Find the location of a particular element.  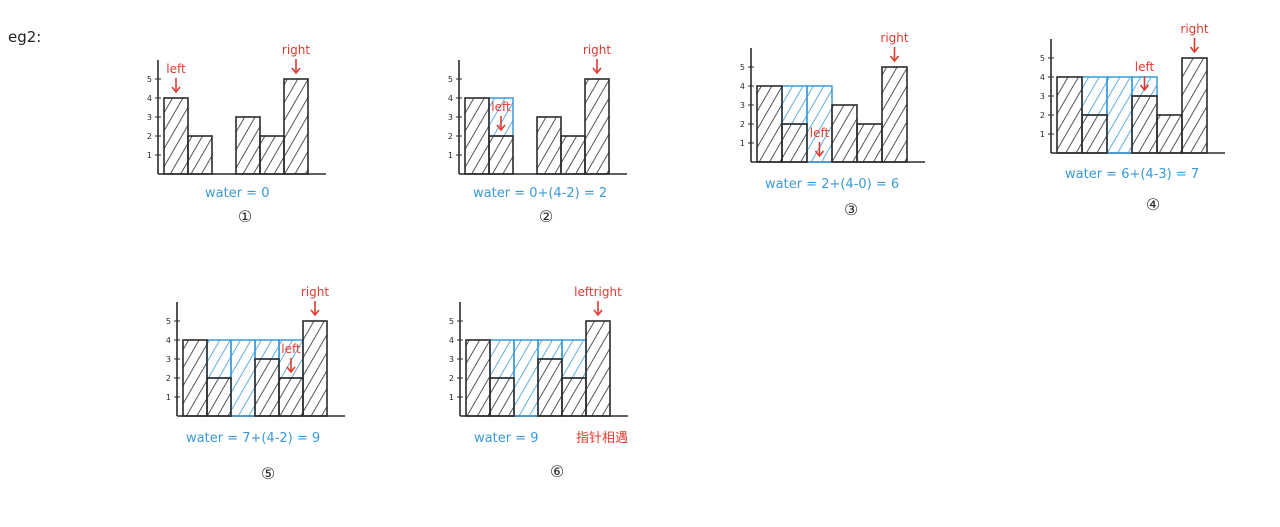

pointers-meet-note: 指针相遇 is located at coordinates (602, 438).